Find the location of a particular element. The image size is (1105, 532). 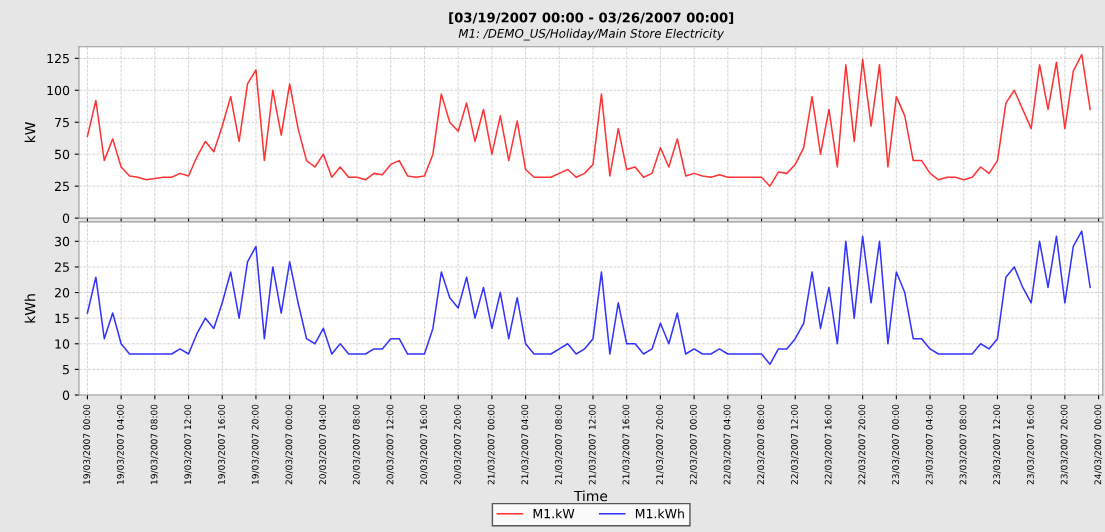

text: 20/03/2007 12:00 is located at coordinates (390, 444).